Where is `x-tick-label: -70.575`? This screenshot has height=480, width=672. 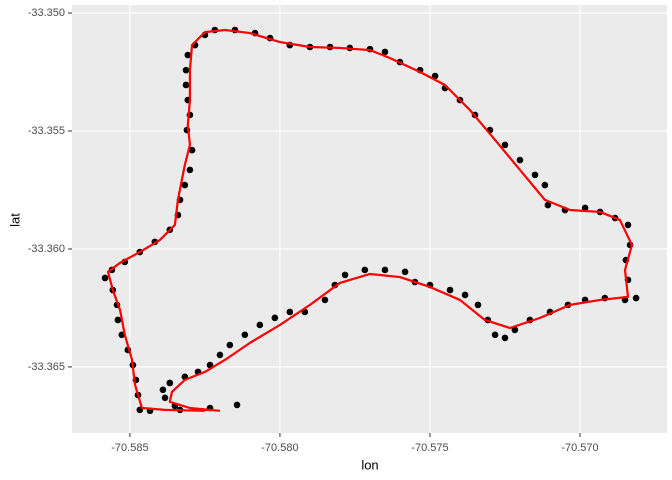
x-tick-label: -70.575 is located at coordinates (429, 448).